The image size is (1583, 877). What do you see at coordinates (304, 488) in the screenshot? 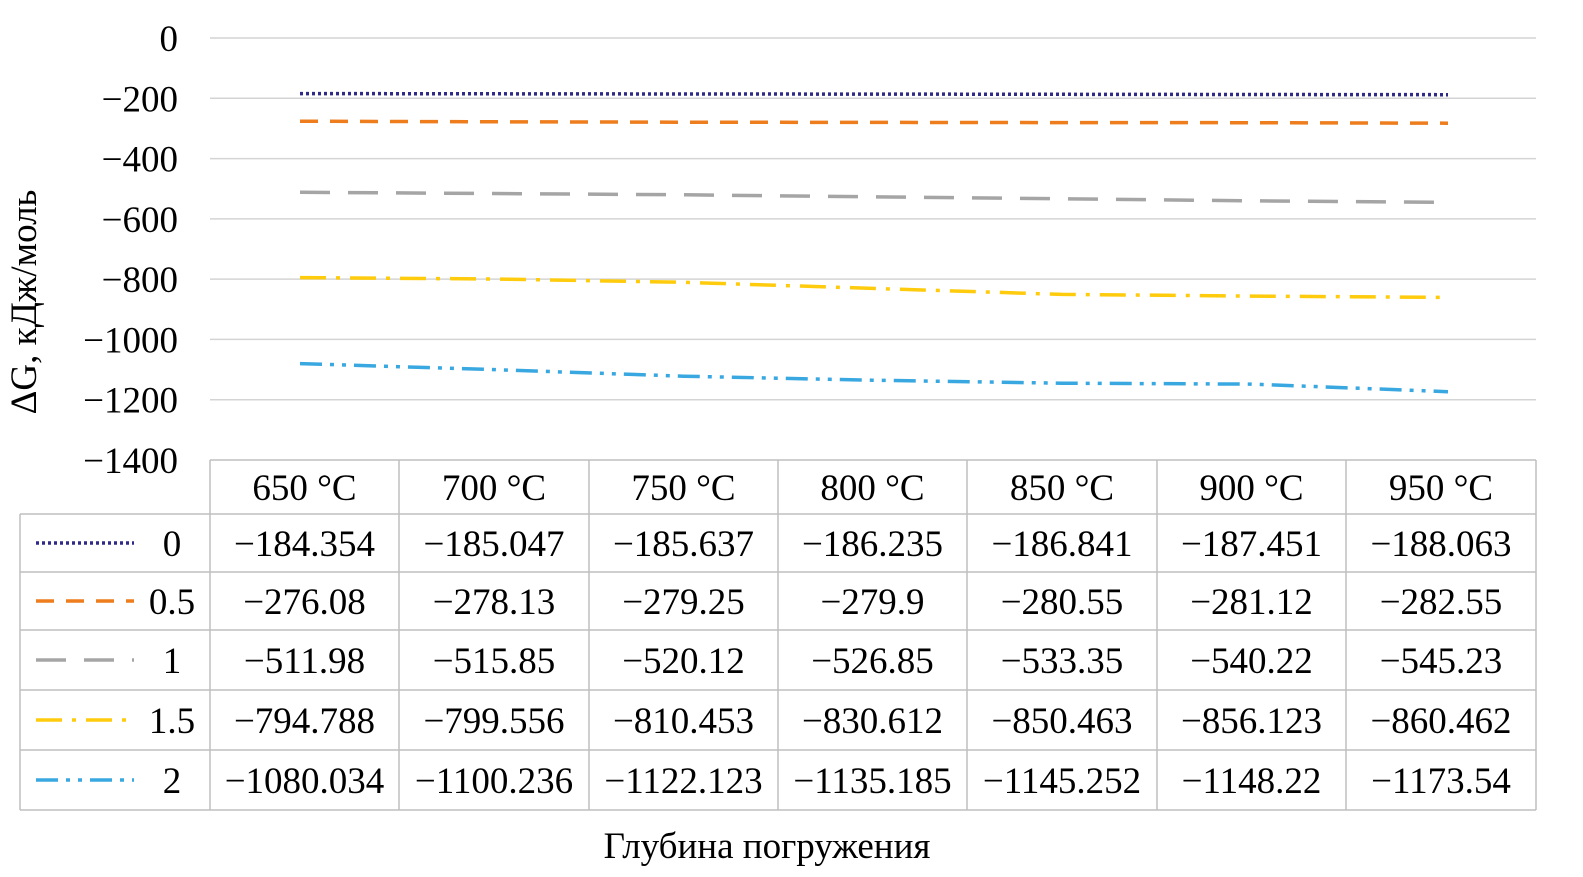
I see `x-category-label: 650 °C` at bounding box center [304, 488].